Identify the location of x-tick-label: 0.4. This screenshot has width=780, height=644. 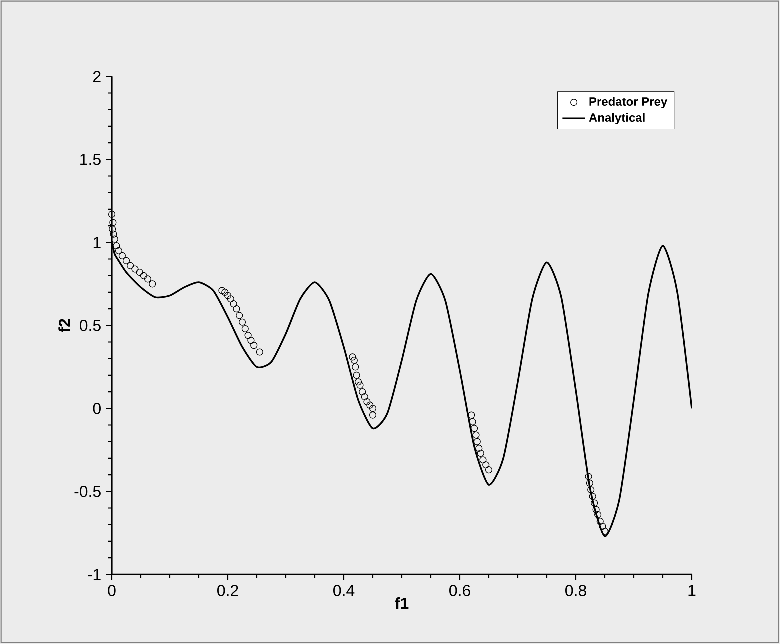
(344, 590).